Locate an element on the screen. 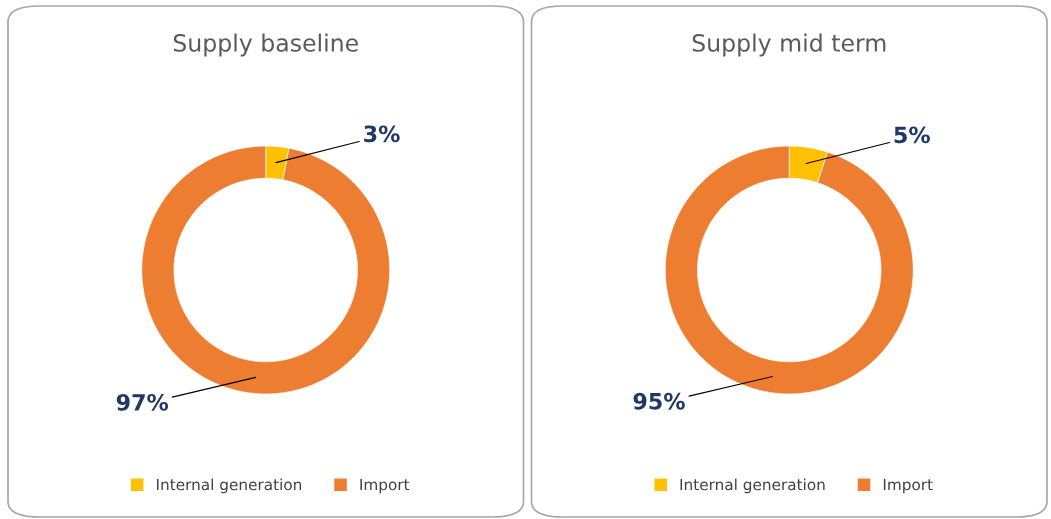 Image resolution: width=1051 pixels, height=519 pixels. data-label: 95% is located at coordinates (659, 401).